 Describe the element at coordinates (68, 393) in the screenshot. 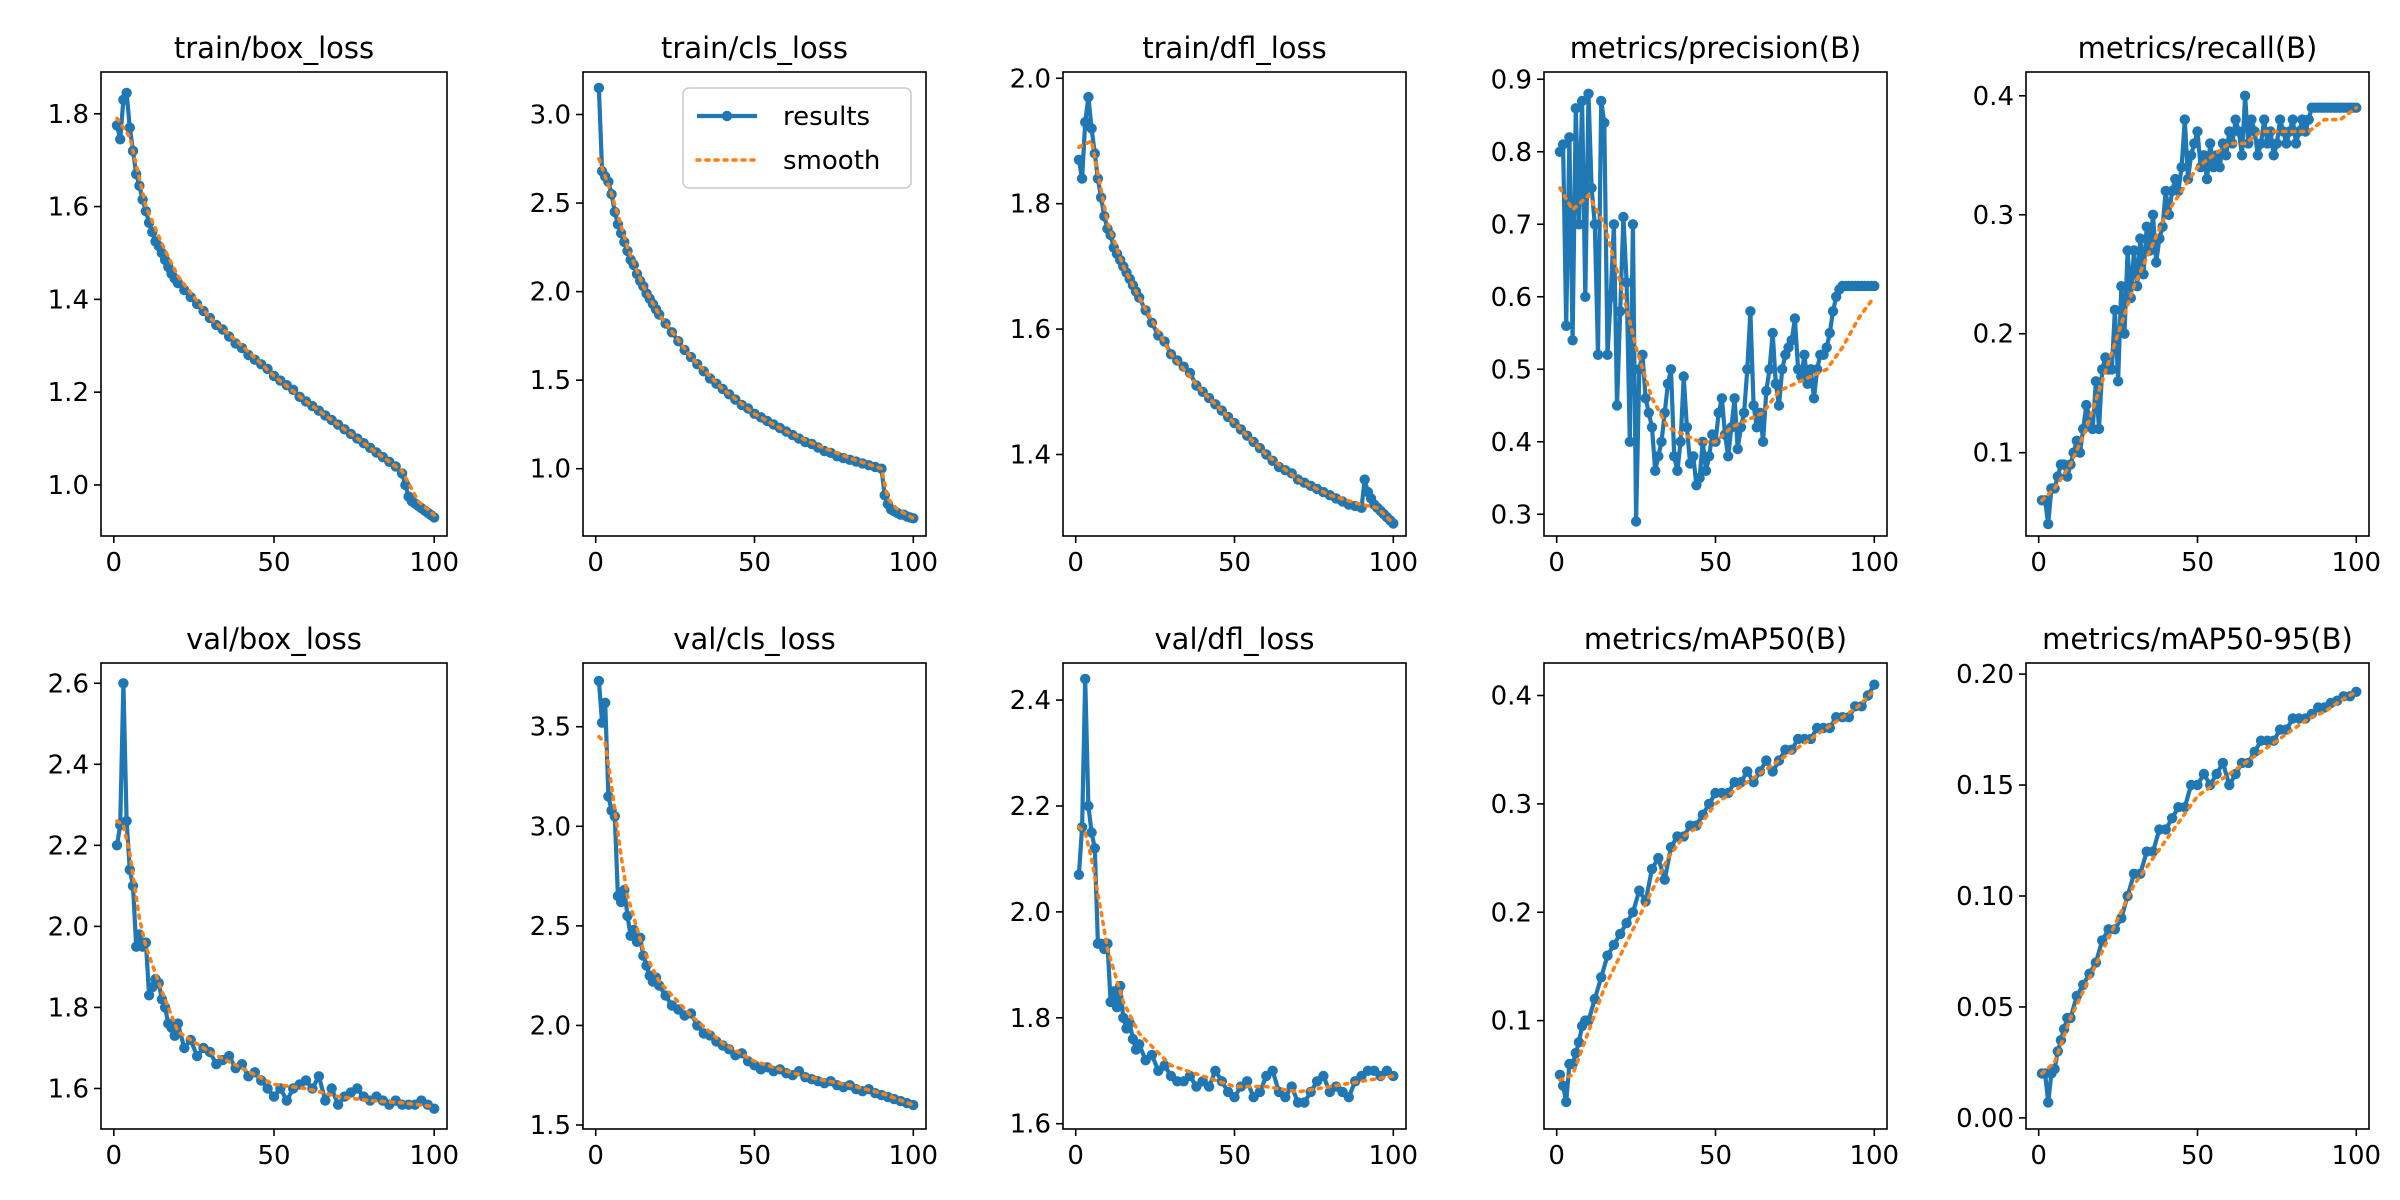

I see `y-tick-label: 1.2` at that location.